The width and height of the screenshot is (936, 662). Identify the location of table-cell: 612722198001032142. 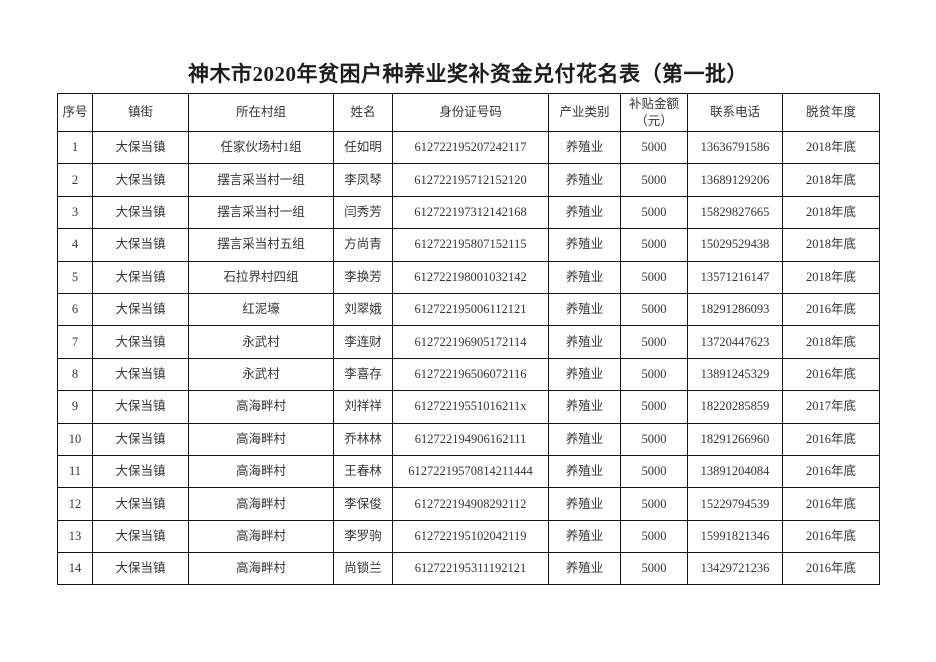
(470, 277).